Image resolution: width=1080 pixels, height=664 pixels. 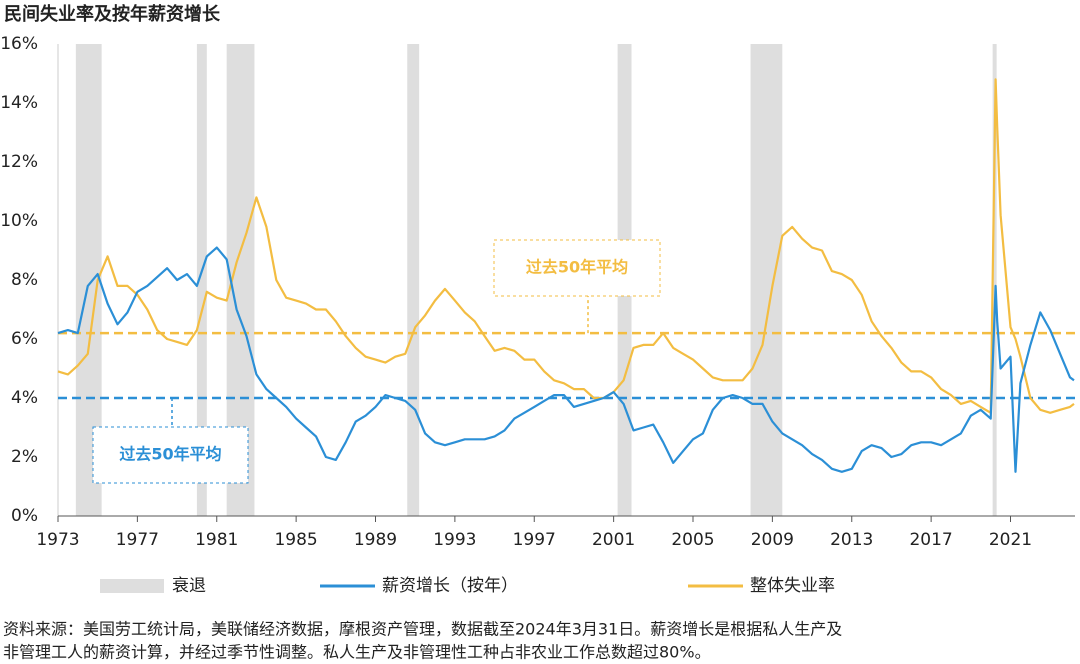 What do you see at coordinates (137, 540) in the screenshot?
I see `x-tick-label: 1977` at bounding box center [137, 540].